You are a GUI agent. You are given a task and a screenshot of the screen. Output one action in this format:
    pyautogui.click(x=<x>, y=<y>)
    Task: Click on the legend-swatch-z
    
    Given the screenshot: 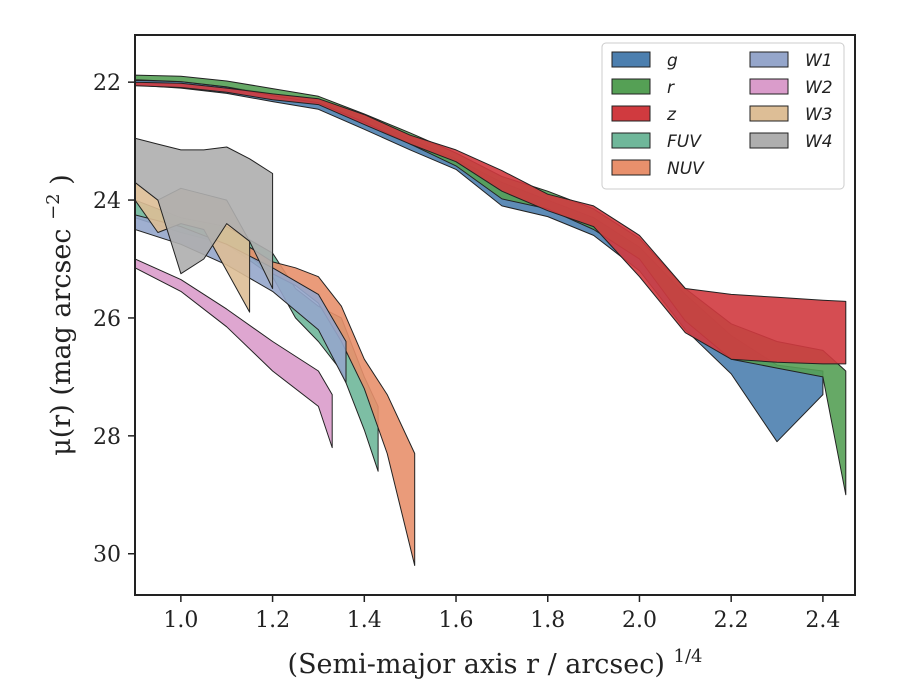 What is the action you would take?
    pyautogui.click(x=631, y=113)
    